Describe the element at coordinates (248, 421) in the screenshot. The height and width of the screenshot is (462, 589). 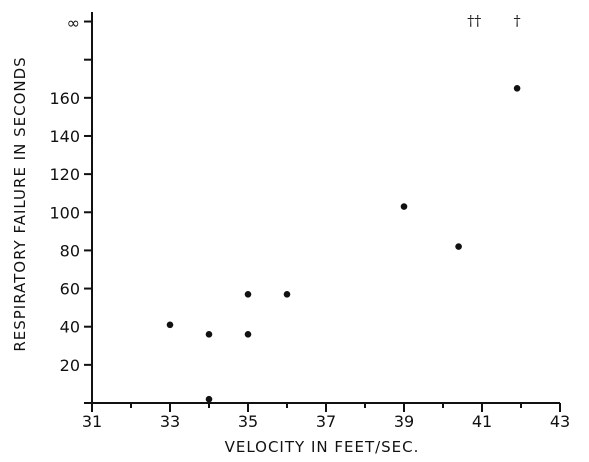
I see `x-tick-label: 35` at that location.